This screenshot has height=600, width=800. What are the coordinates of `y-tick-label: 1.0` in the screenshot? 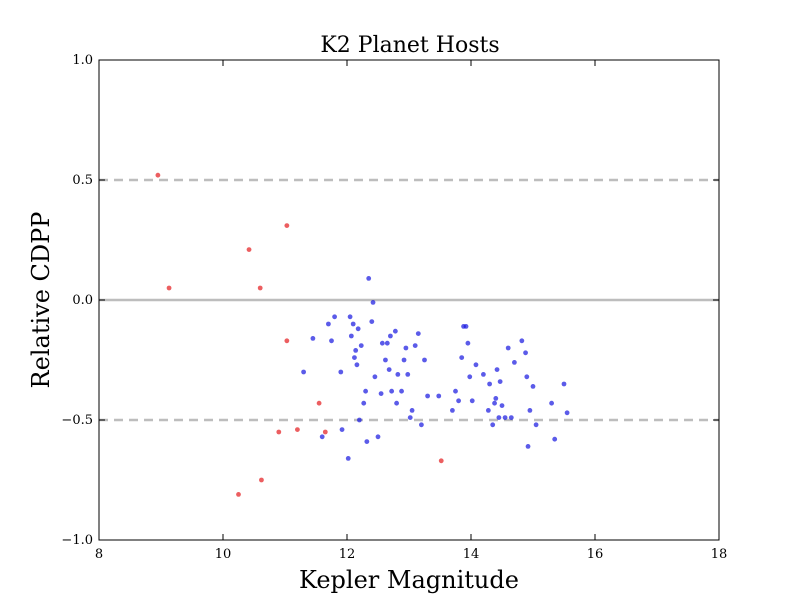 It's located at (82, 60).